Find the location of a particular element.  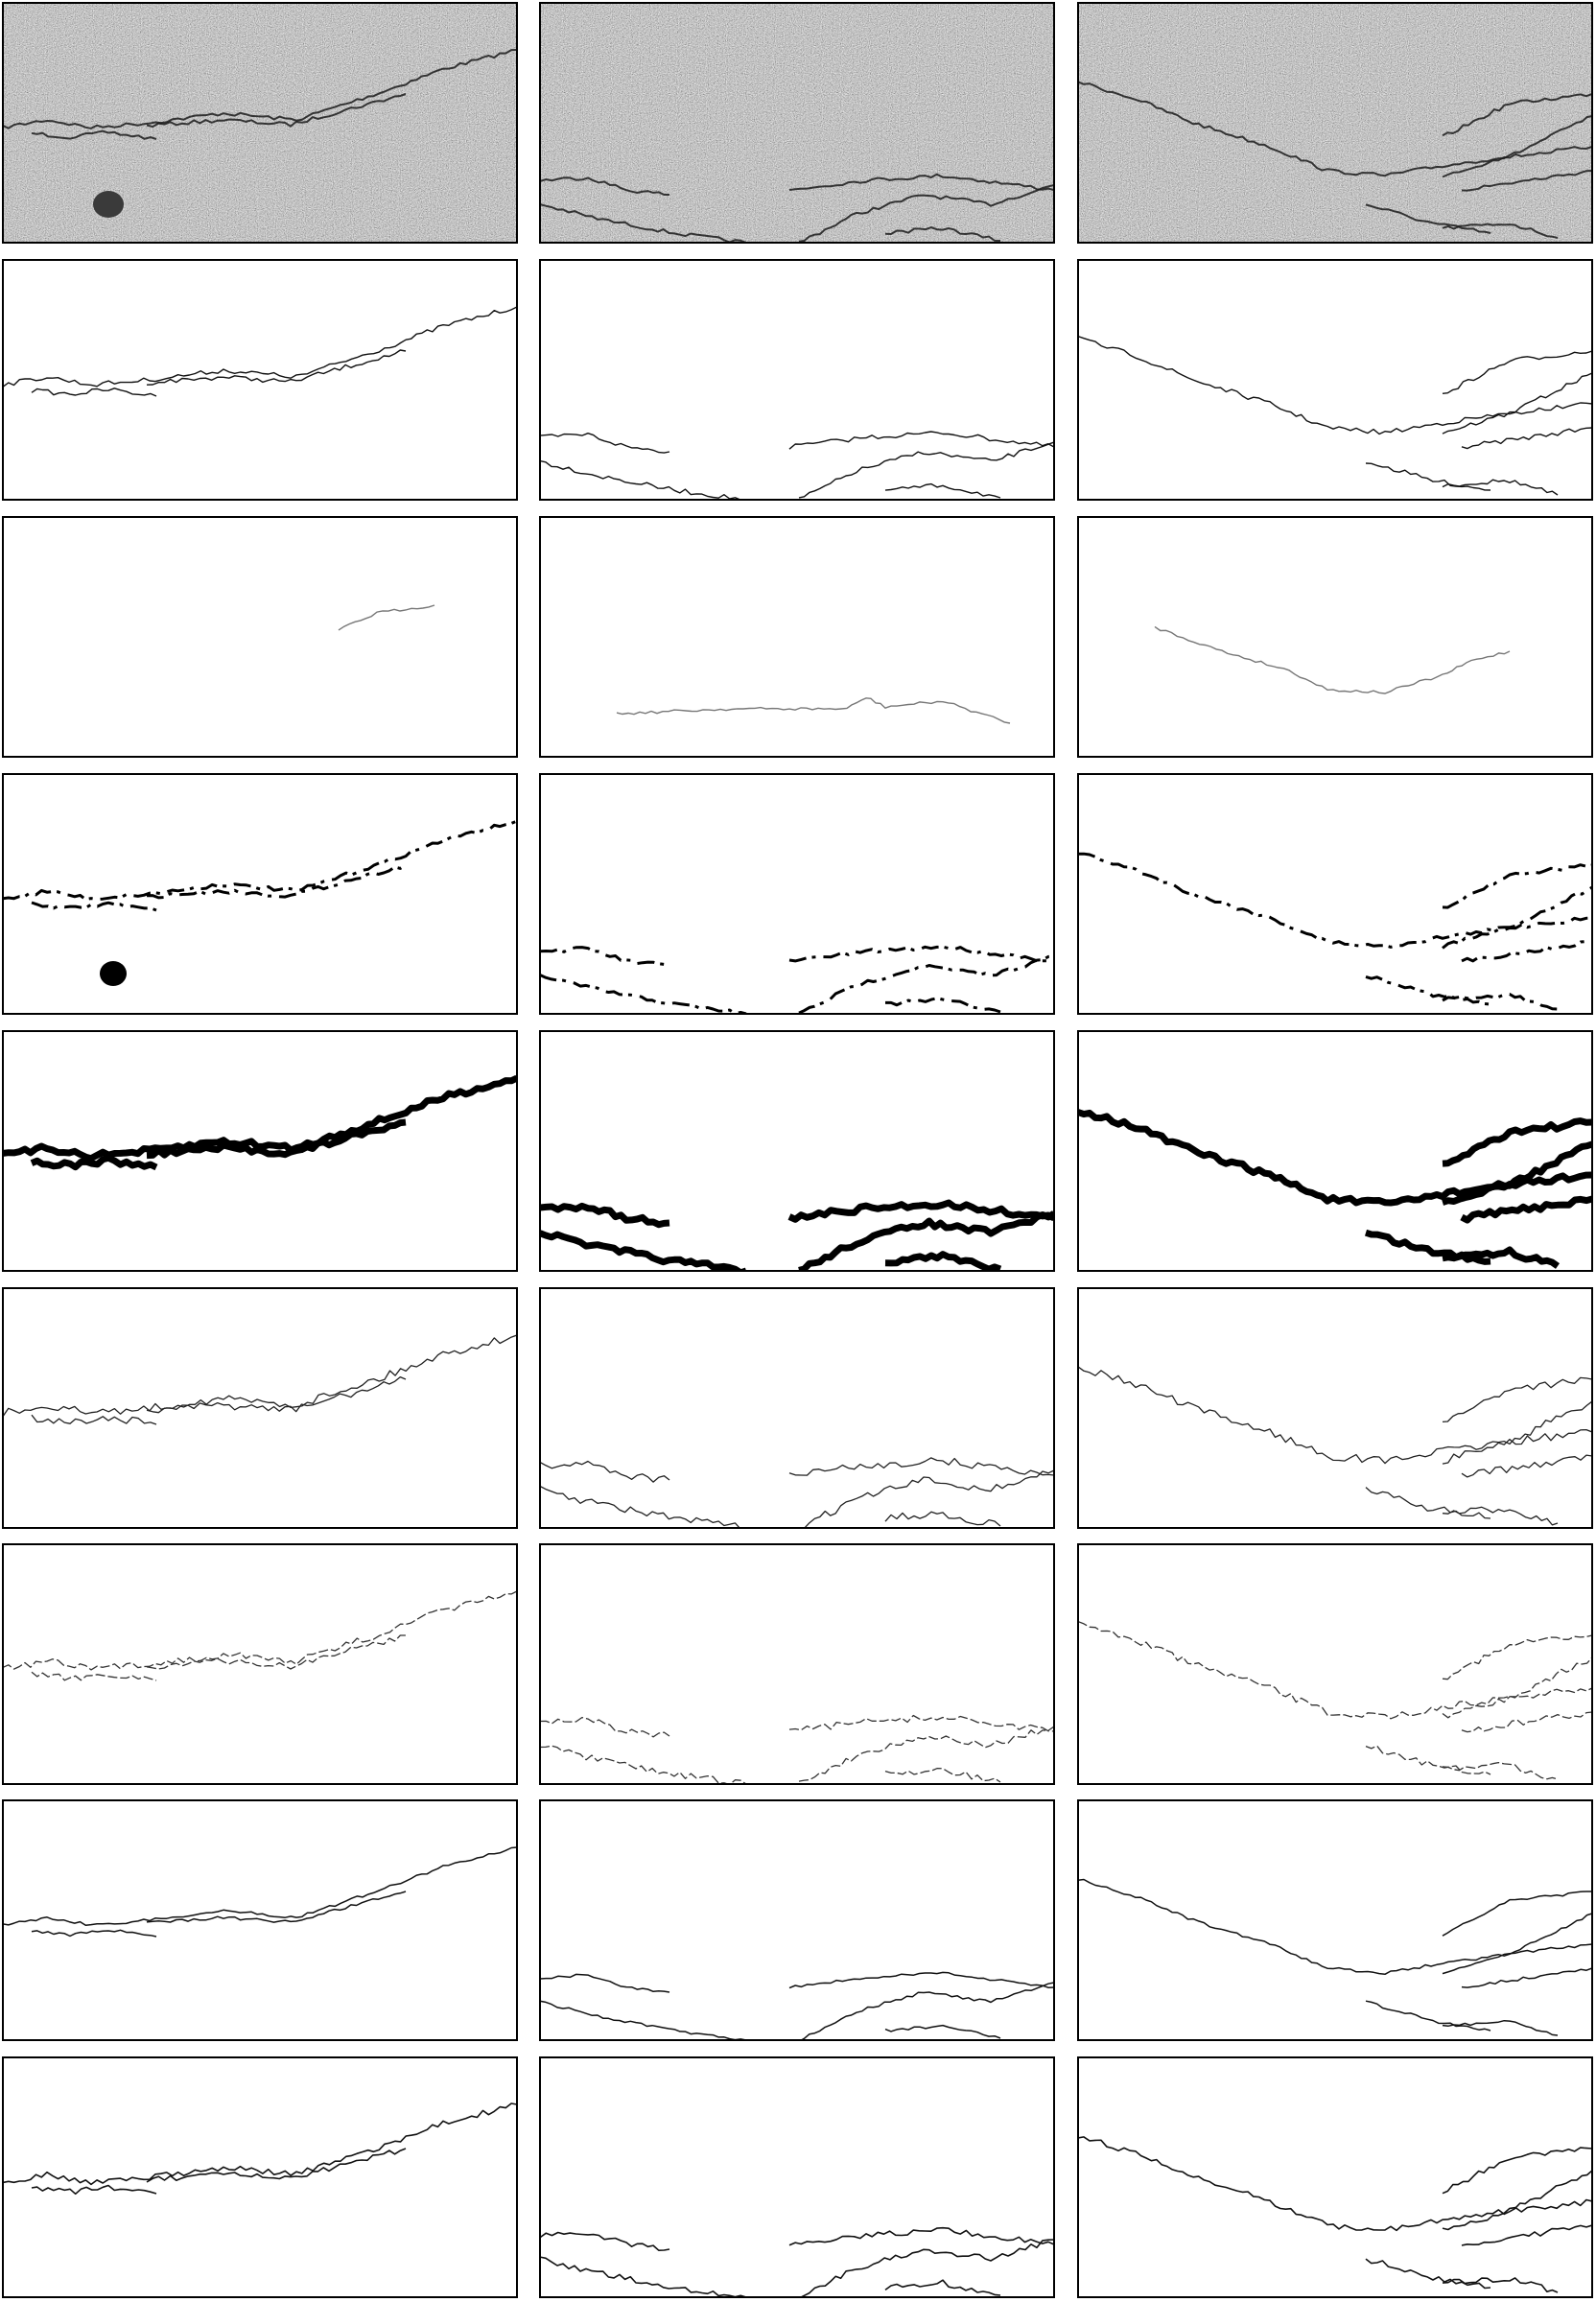

stain-mask is located at coordinates (113, 973).